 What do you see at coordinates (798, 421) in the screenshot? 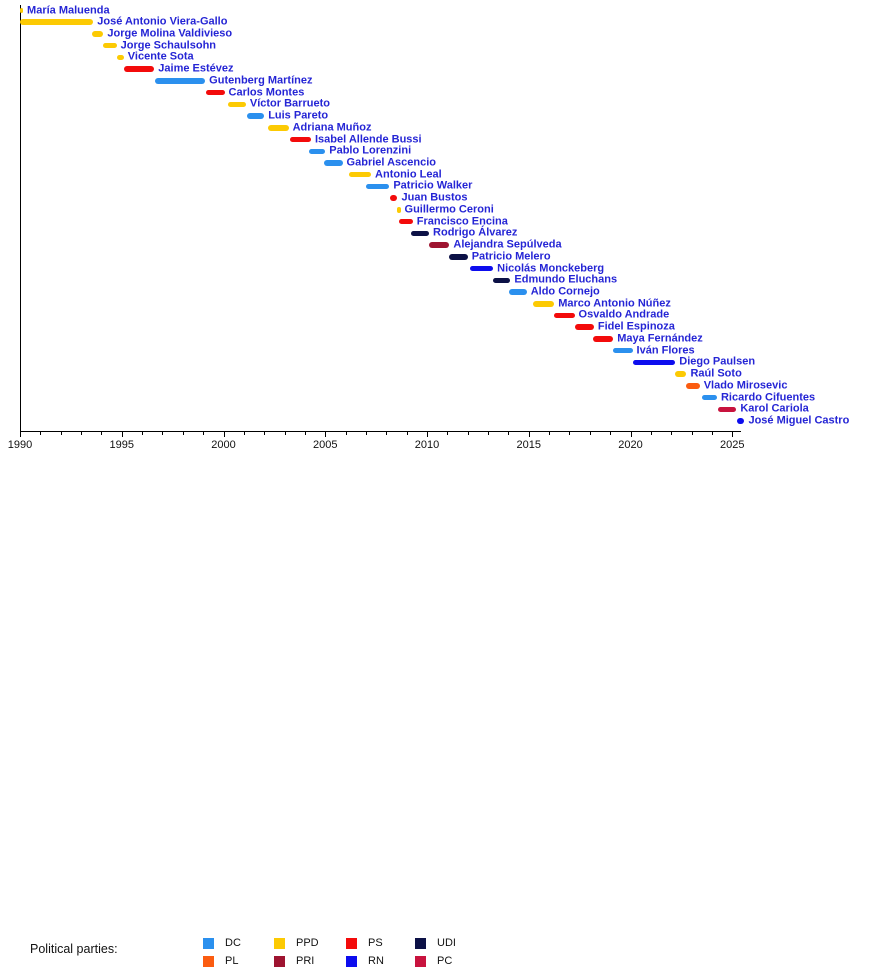
I see `person-name-link: José Miguel Castro` at bounding box center [798, 421].